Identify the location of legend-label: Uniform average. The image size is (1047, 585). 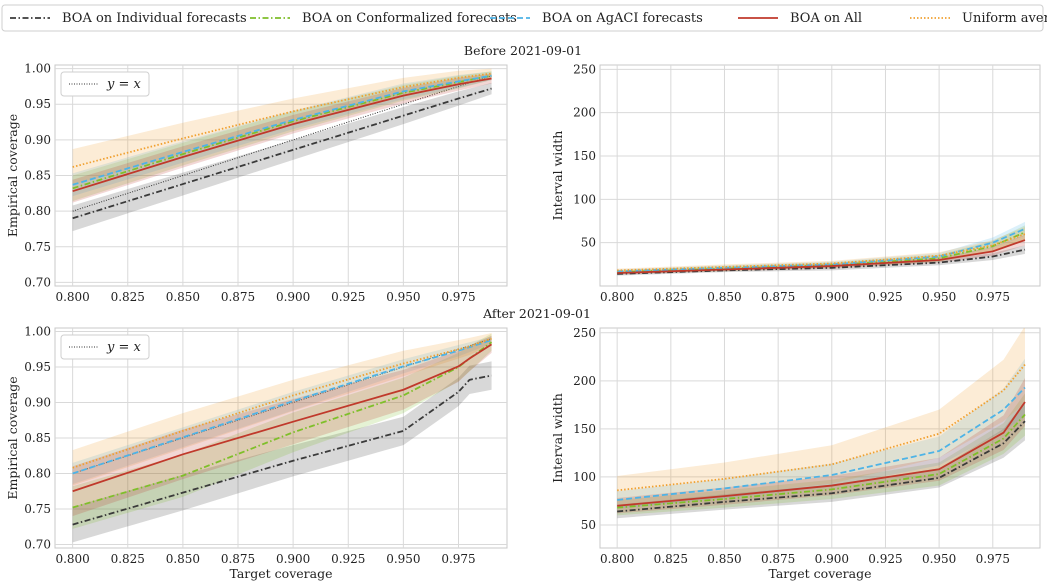
(1004, 18).